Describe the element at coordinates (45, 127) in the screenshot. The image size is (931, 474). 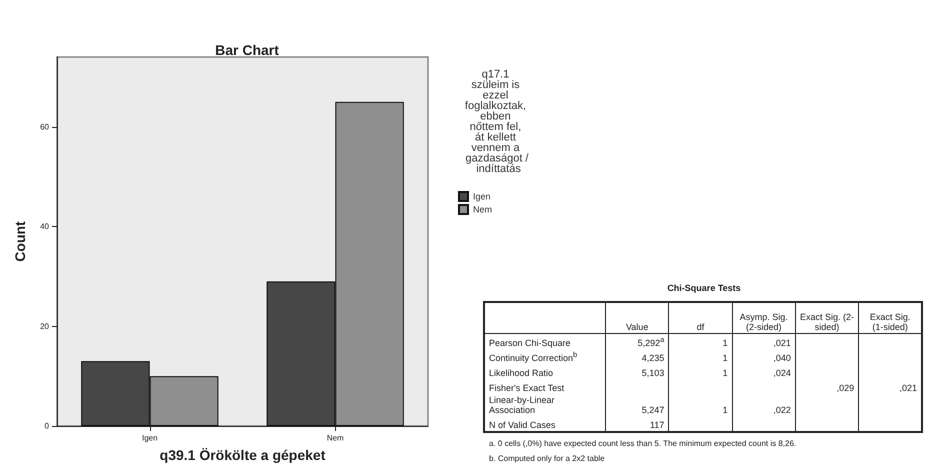
I see `y-tick-label: 60` at that location.